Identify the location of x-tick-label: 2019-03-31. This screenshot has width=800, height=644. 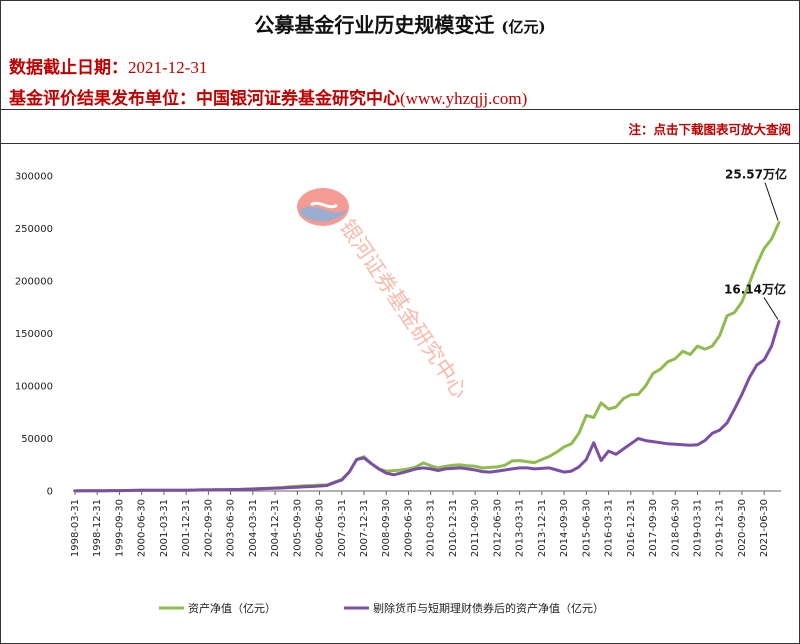
(697, 528).